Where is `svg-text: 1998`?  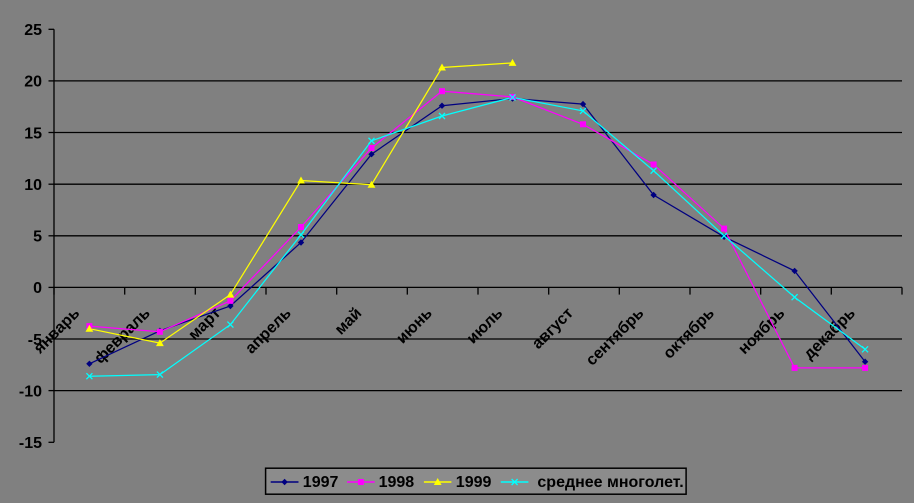
svg-text: 1998 is located at coordinates (397, 482).